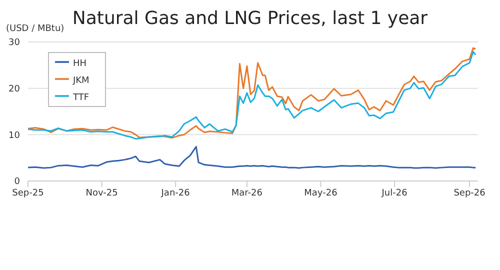 This screenshot has width=500, height=270. Describe the element at coordinates (175, 193) in the screenshot. I see `x-tick-label: Jan-26` at that location.